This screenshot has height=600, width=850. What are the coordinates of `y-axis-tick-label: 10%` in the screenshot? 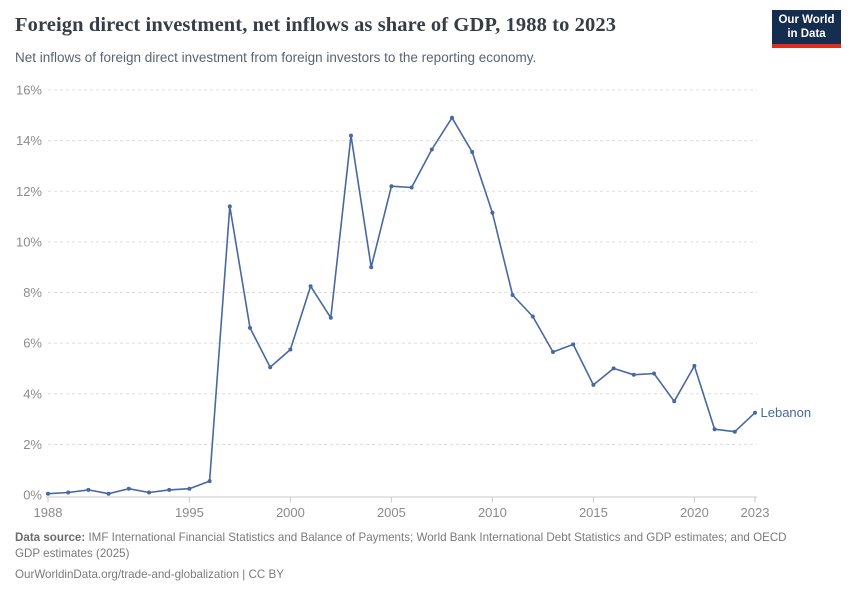 It's located at (29, 241).